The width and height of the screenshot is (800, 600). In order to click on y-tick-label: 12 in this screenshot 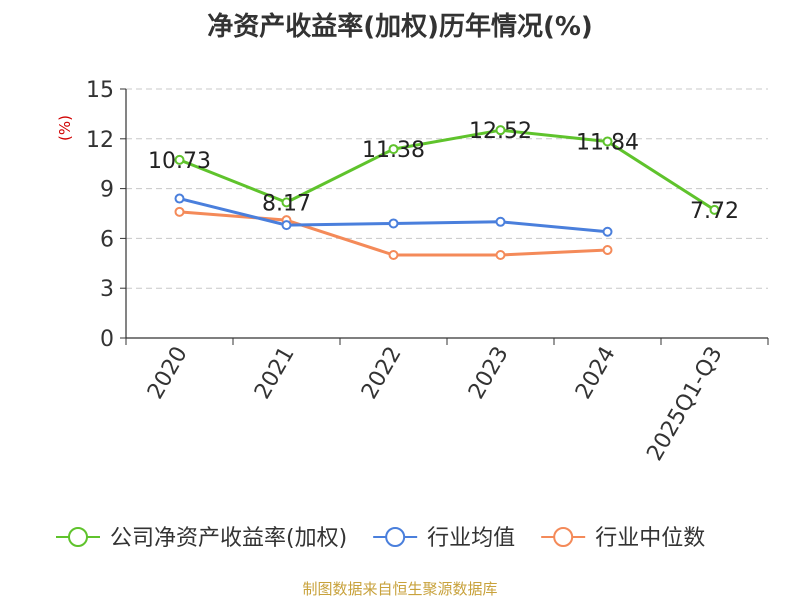, I will do `click(100, 140)`.